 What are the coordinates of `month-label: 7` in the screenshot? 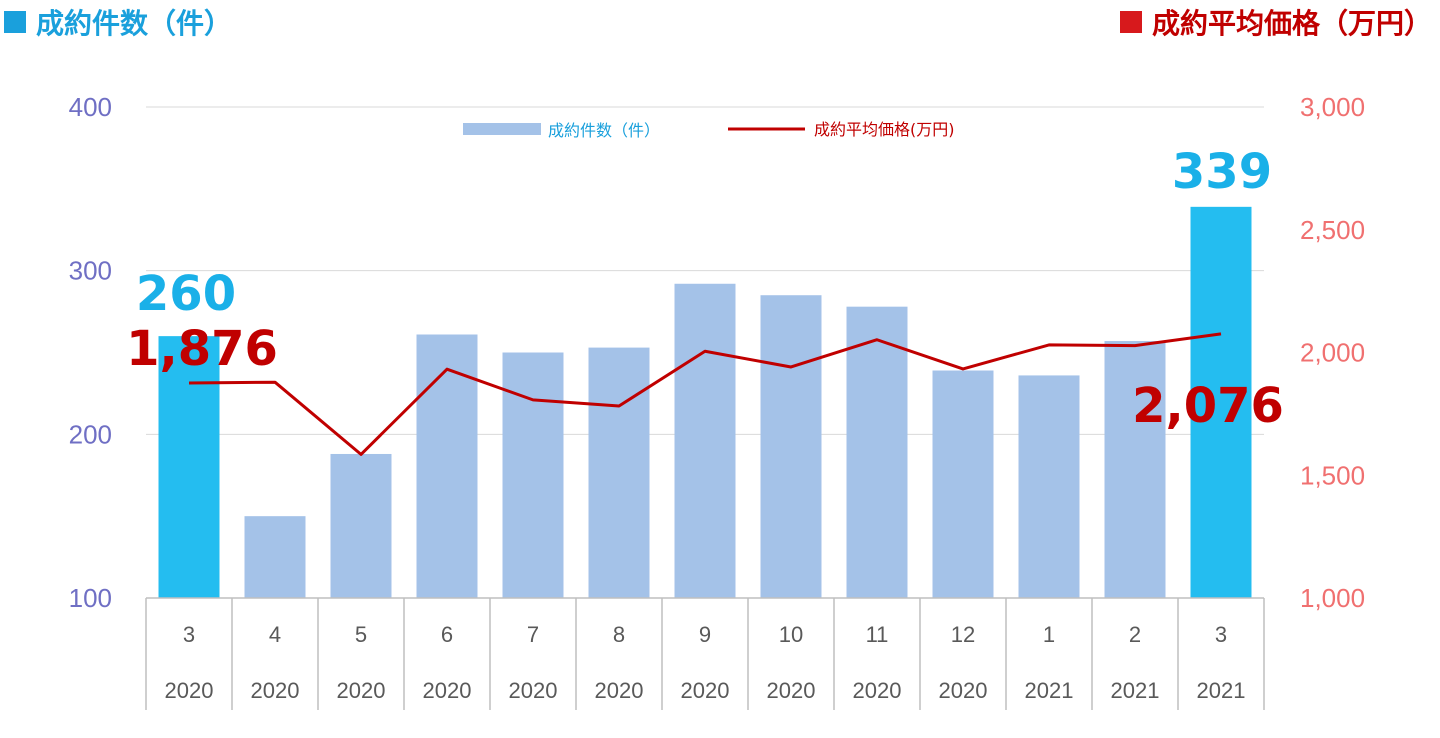 It's located at (533, 634).